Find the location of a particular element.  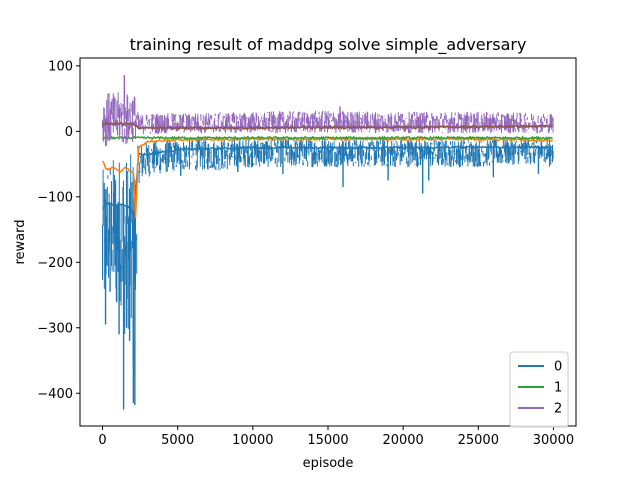

series-2-line is located at coordinates (327, 138).